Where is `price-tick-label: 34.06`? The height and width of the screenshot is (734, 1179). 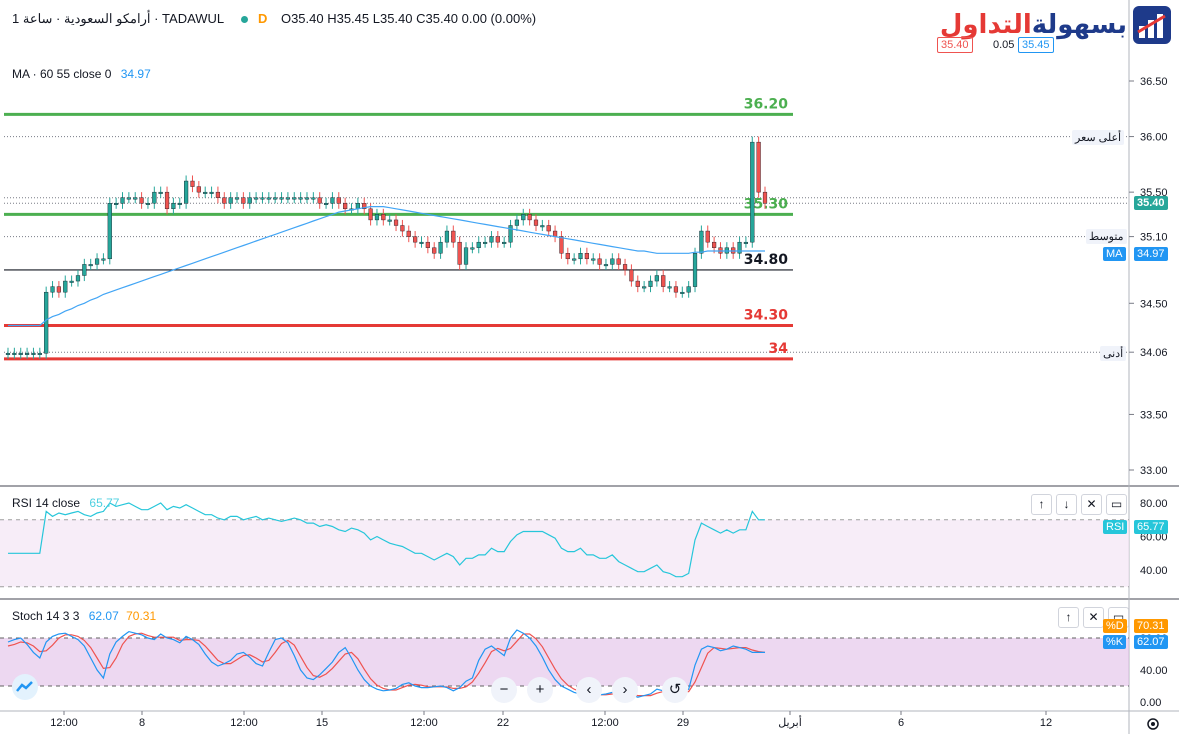 price-tick-label: 34.06 is located at coordinates (1154, 353).